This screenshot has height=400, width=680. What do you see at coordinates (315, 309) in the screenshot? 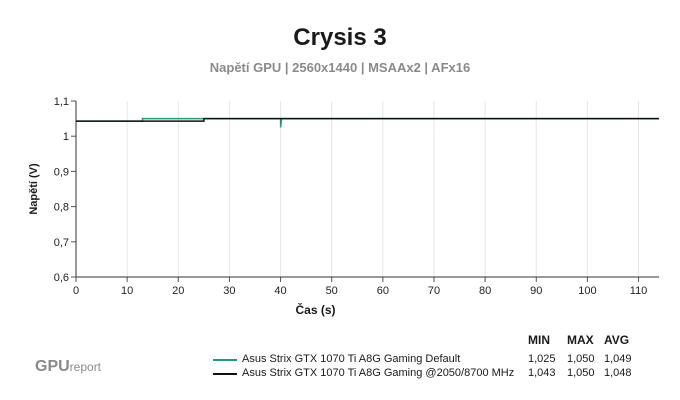
I see `x-axis-label: Čas (s)` at bounding box center [315, 309].